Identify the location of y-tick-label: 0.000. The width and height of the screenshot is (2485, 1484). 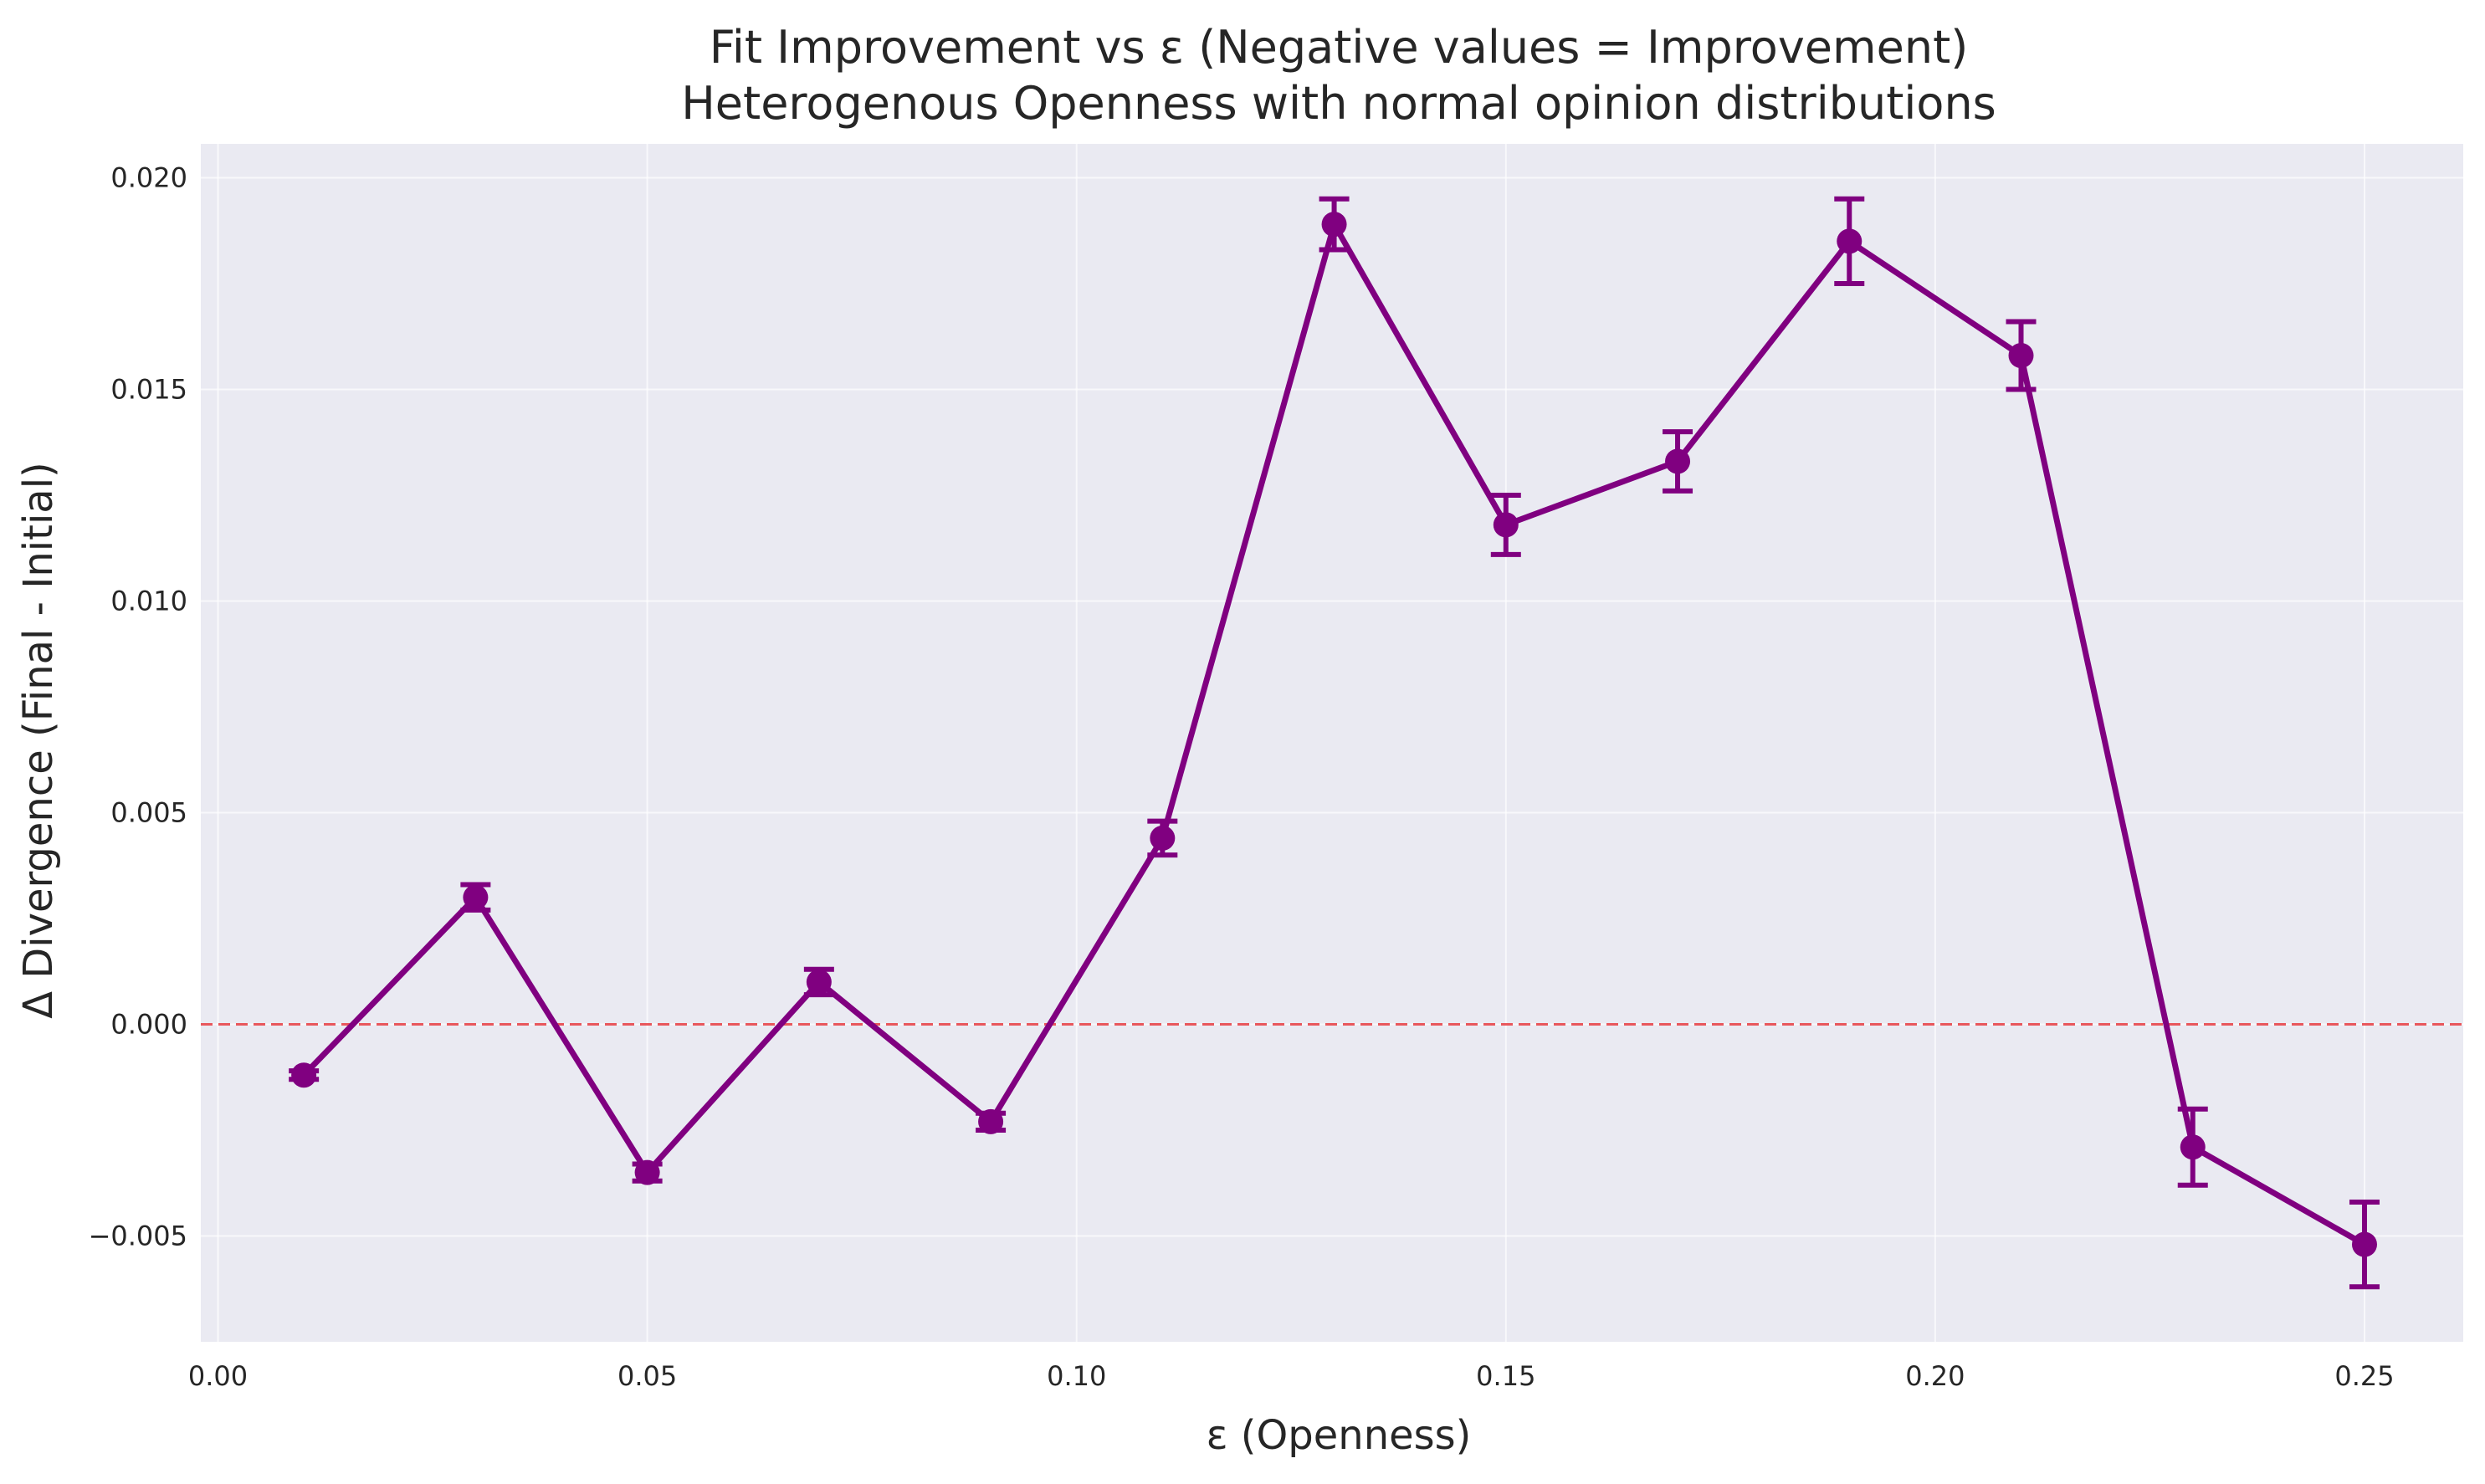
(148, 1024).